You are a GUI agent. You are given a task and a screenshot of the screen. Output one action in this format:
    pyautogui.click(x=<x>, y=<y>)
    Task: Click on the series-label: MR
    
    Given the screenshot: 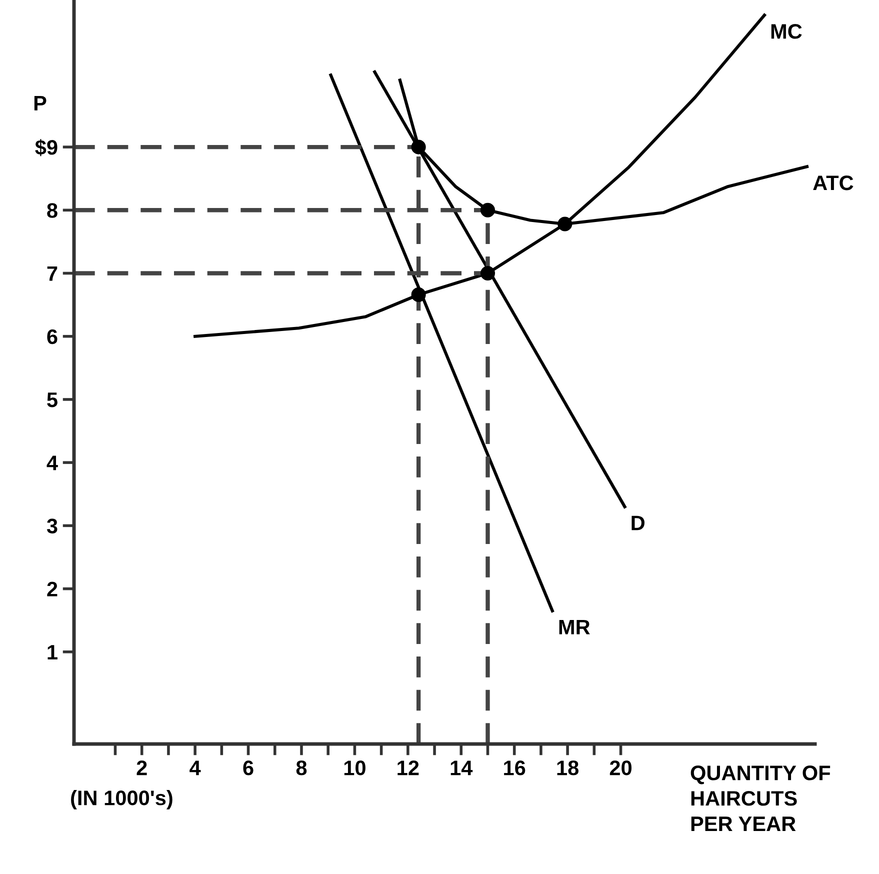 What is the action you would take?
    pyautogui.click(x=574, y=627)
    